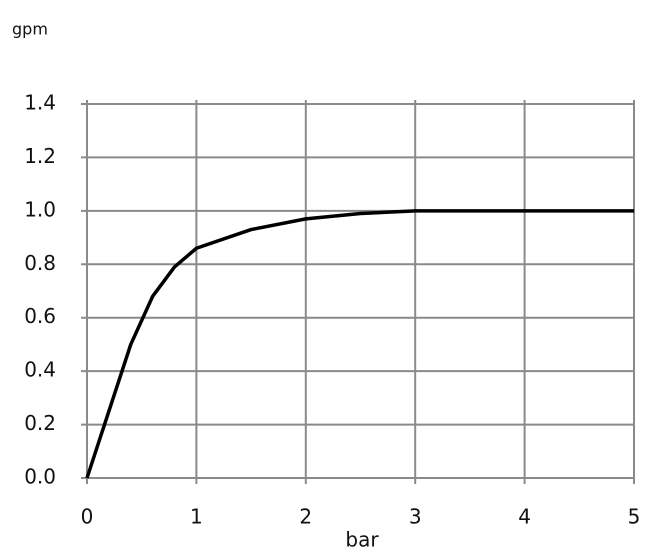  I want to click on y-tick-label: 0.8, so click(40, 263).